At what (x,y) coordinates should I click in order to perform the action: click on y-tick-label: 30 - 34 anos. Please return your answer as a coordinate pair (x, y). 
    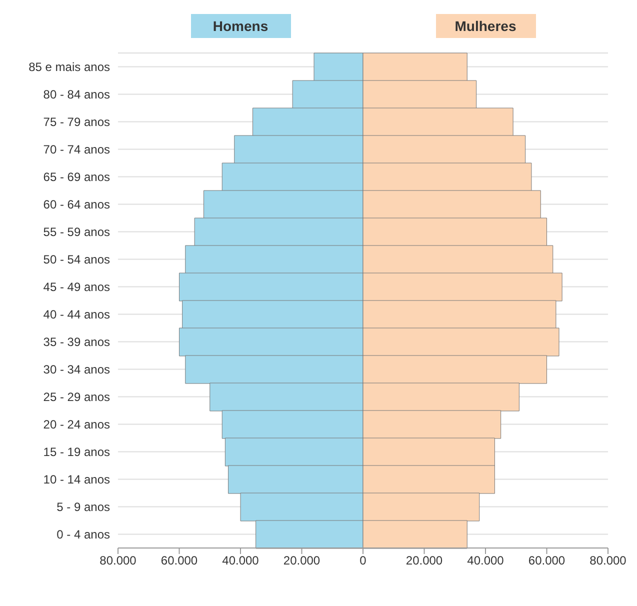
    Looking at the image, I should click on (76, 369).